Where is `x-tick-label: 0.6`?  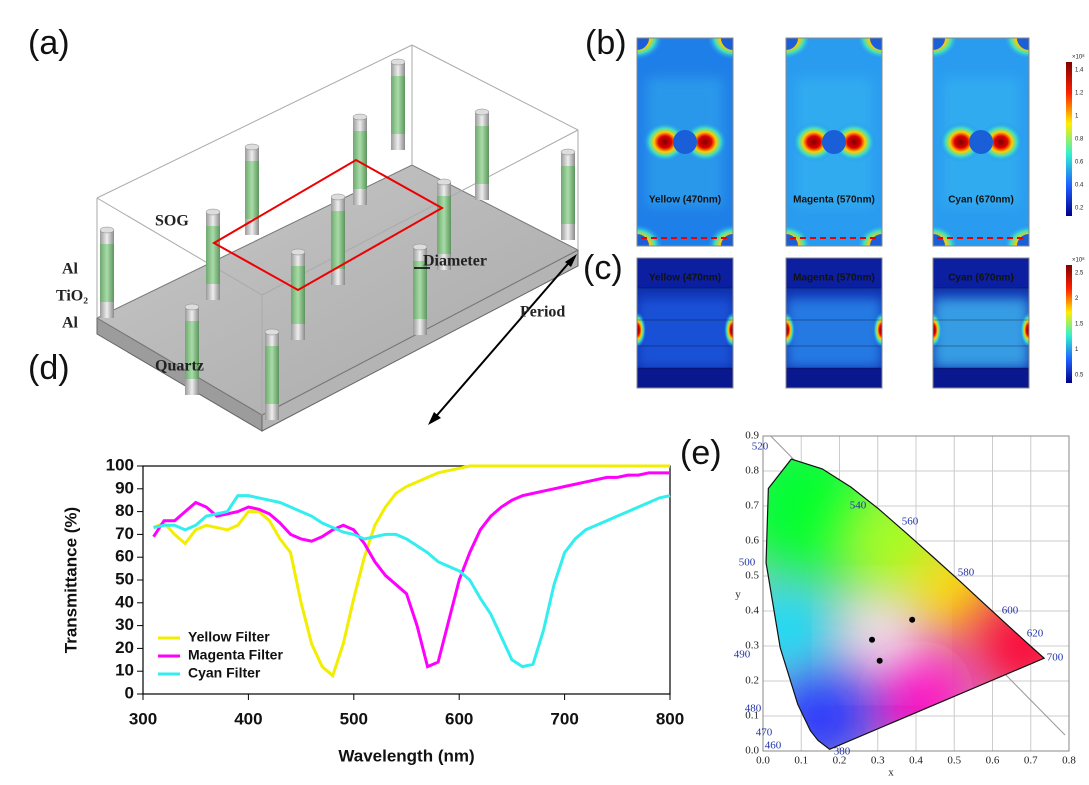
x-tick-label: 0.6 is located at coordinates (993, 761).